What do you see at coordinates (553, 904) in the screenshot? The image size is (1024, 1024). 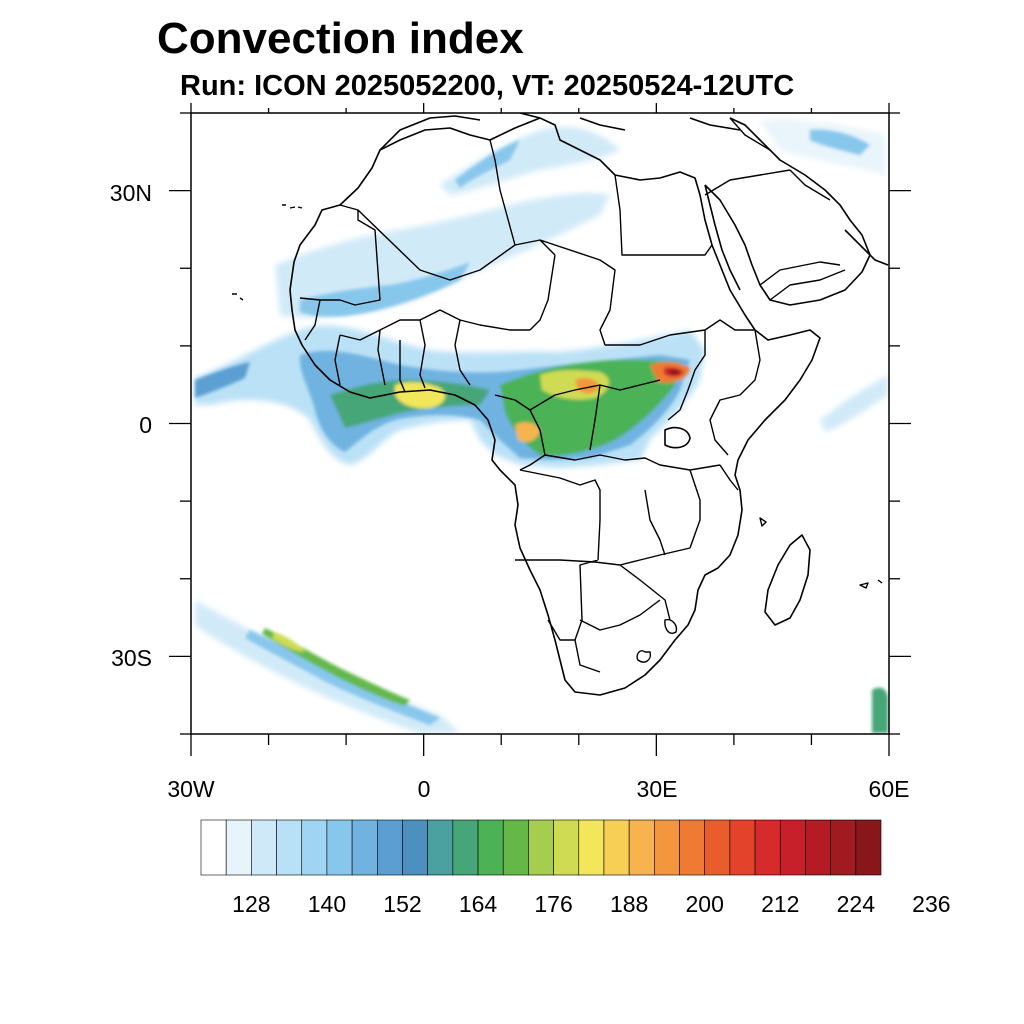 I see `colorbar-label: 176` at bounding box center [553, 904].